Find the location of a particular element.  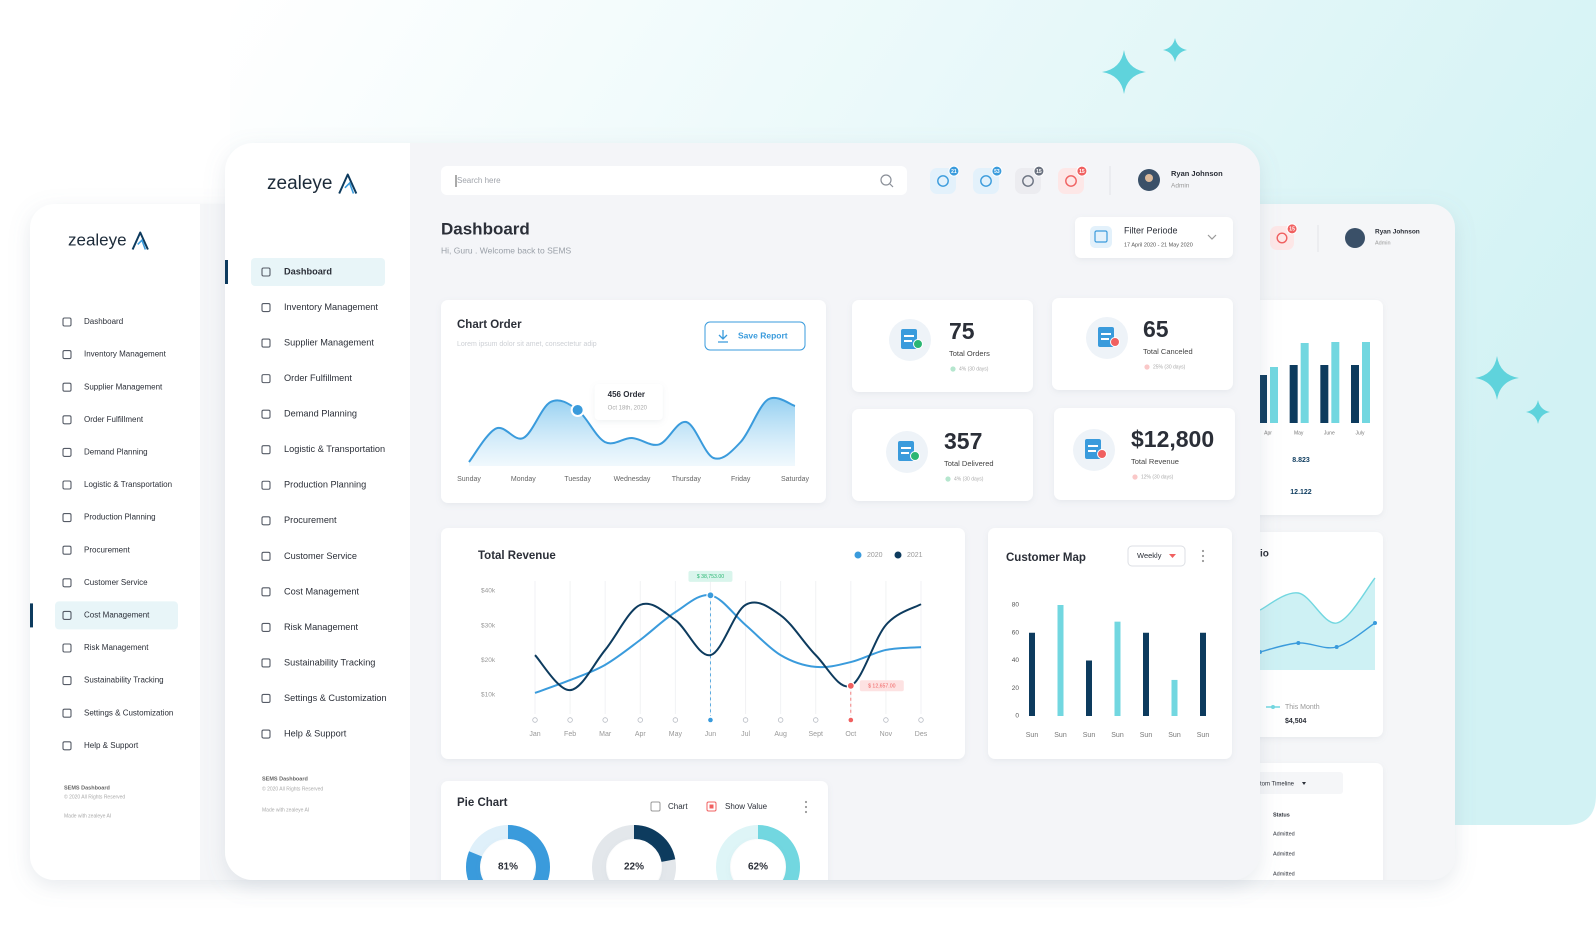

search-icon-handle is located at coordinates (891, 185).